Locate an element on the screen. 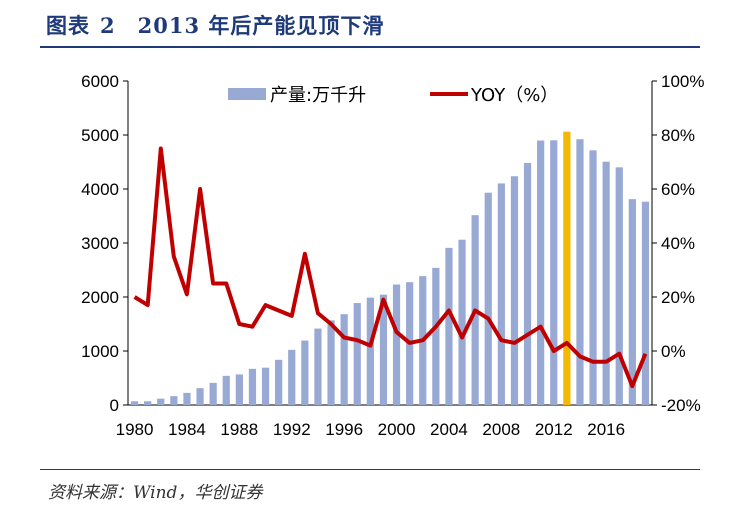 The height and width of the screenshot is (516, 740). left-tick-label: 4000 is located at coordinates (100, 189).